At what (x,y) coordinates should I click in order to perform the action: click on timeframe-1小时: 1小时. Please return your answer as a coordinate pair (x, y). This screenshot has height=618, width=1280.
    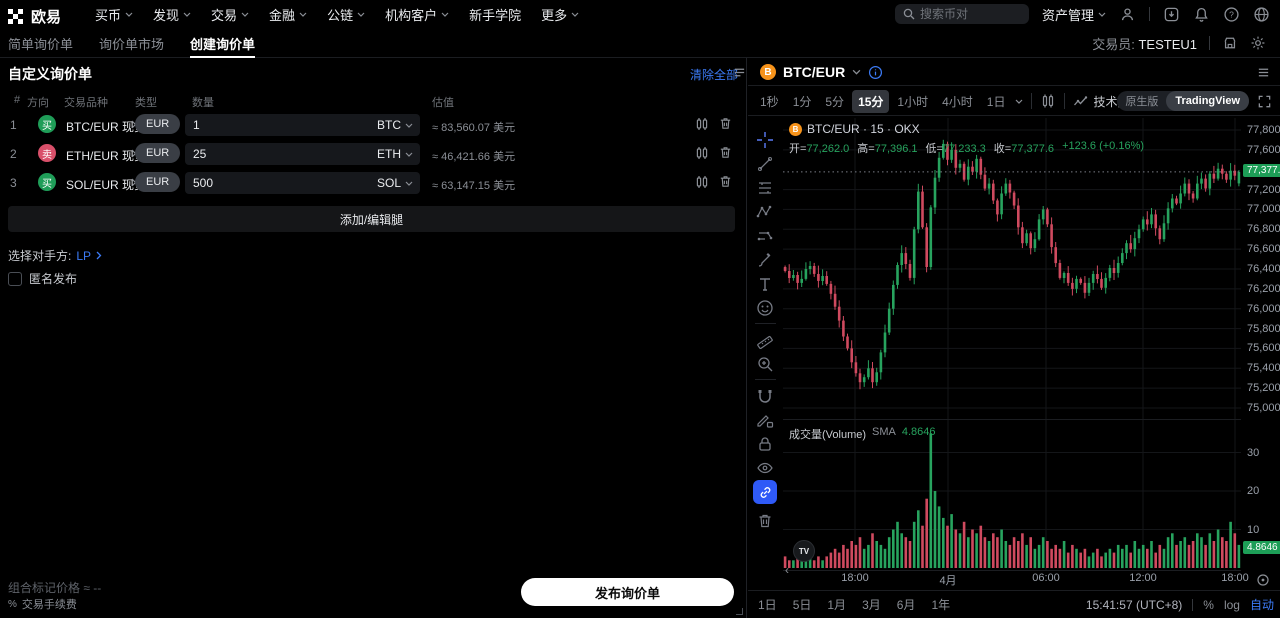
    Looking at the image, I should click on (913, 101).